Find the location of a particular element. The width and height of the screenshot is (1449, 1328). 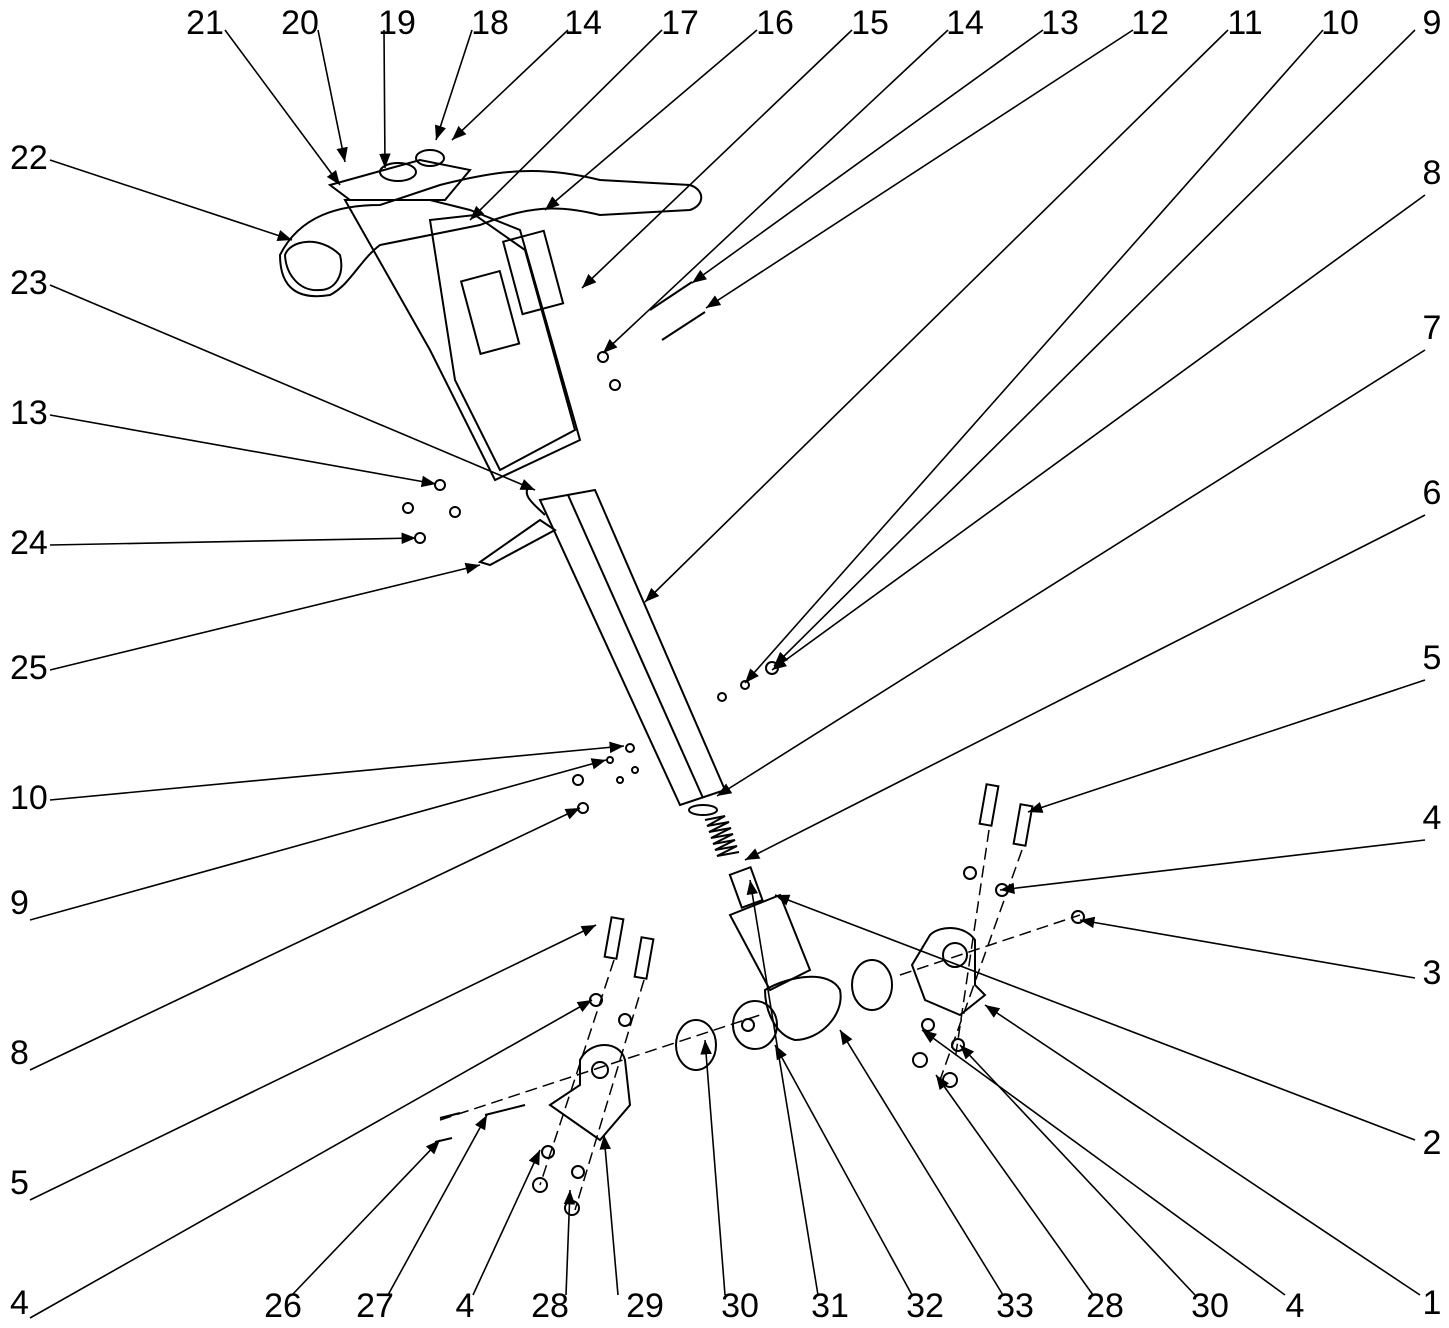

callout-label: 20 is located at coordinates (300, 23).